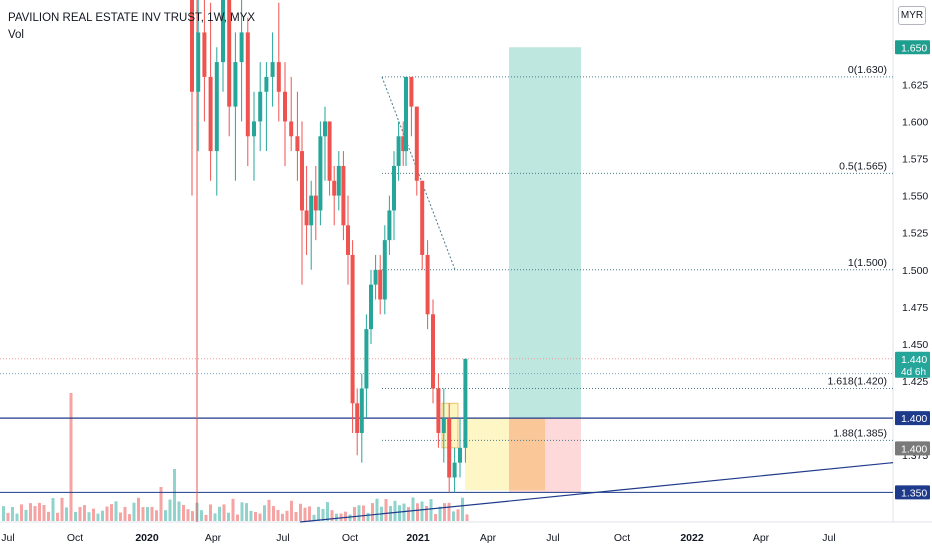 The width and height of the screenshot is (932, 550). I want to click on fib-level-label: 1.618(1.420), so click(857, 381).